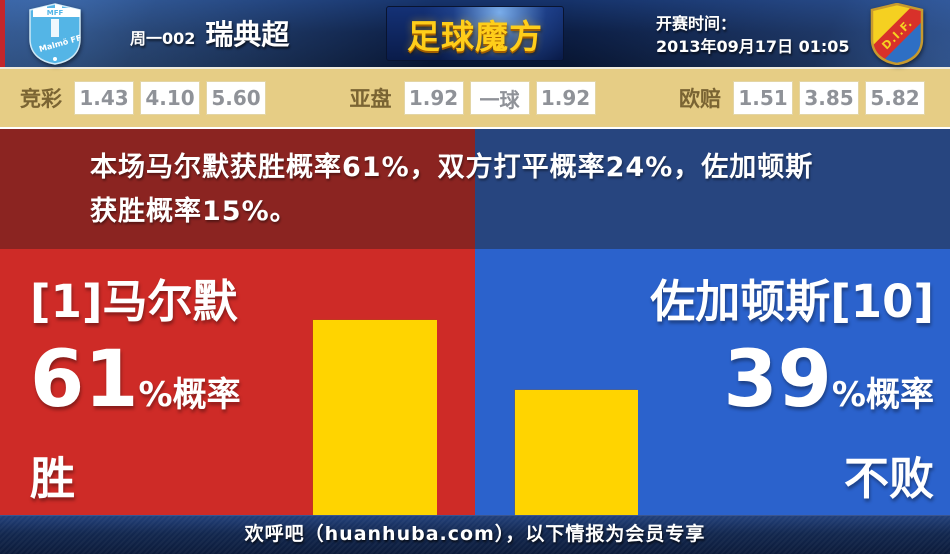 The height and width of the screenshot is (554, 950). What do you see at coordinates (56, 34) in the screenshot?
I see `home-team-crest-malmo: MFF Malmö FF` at bounding box center [56, 34].